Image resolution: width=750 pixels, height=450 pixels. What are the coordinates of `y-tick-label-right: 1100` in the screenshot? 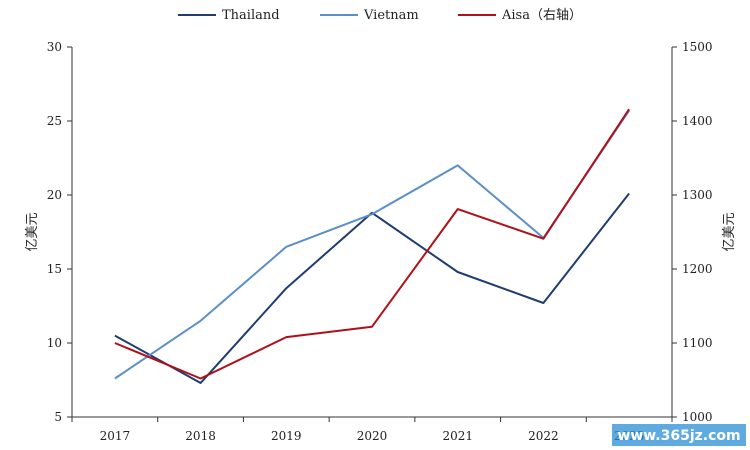 It's located at (697, 343).